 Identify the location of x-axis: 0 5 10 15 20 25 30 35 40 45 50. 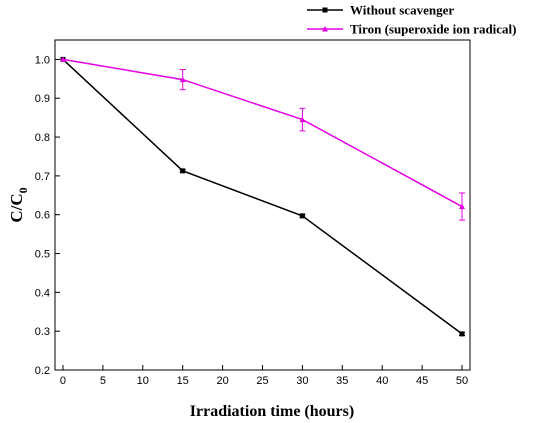
(264, 376).